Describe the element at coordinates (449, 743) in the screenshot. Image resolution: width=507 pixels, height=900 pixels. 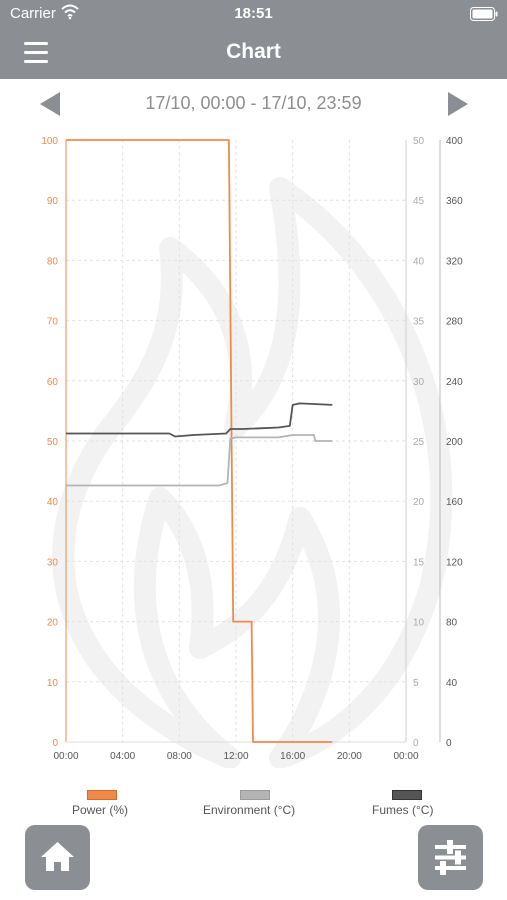
I see `y-right-tick-label-fumes: 0` at that location.